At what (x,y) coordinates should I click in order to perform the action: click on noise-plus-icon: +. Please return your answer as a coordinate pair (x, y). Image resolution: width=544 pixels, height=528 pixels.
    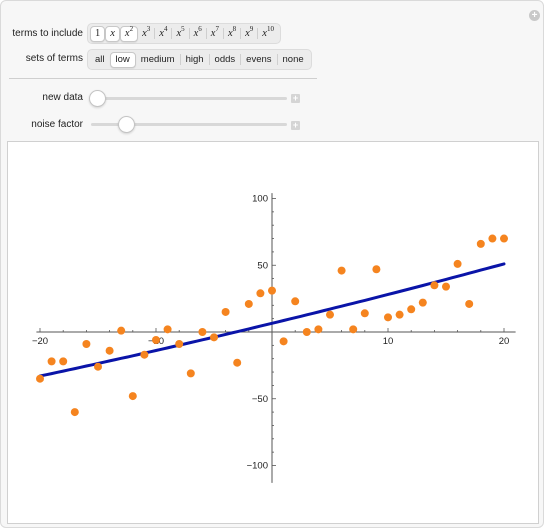
    Looking at the image, I should click on (295, 125).